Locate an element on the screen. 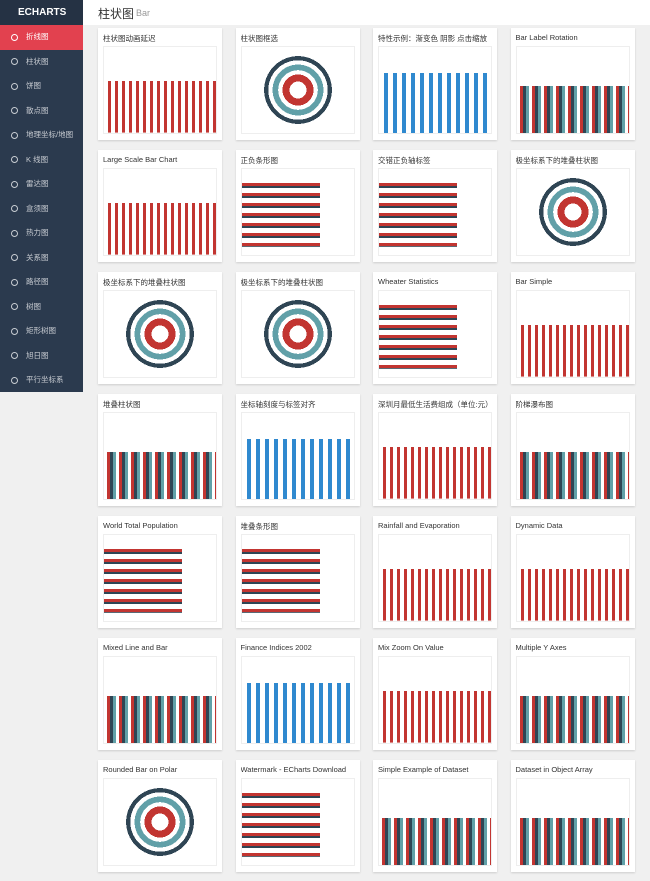 Image resolution: width=650 pixels, height=881 pixels. example-card: Simple Example of Dataset is located at coordinates (435, 816).